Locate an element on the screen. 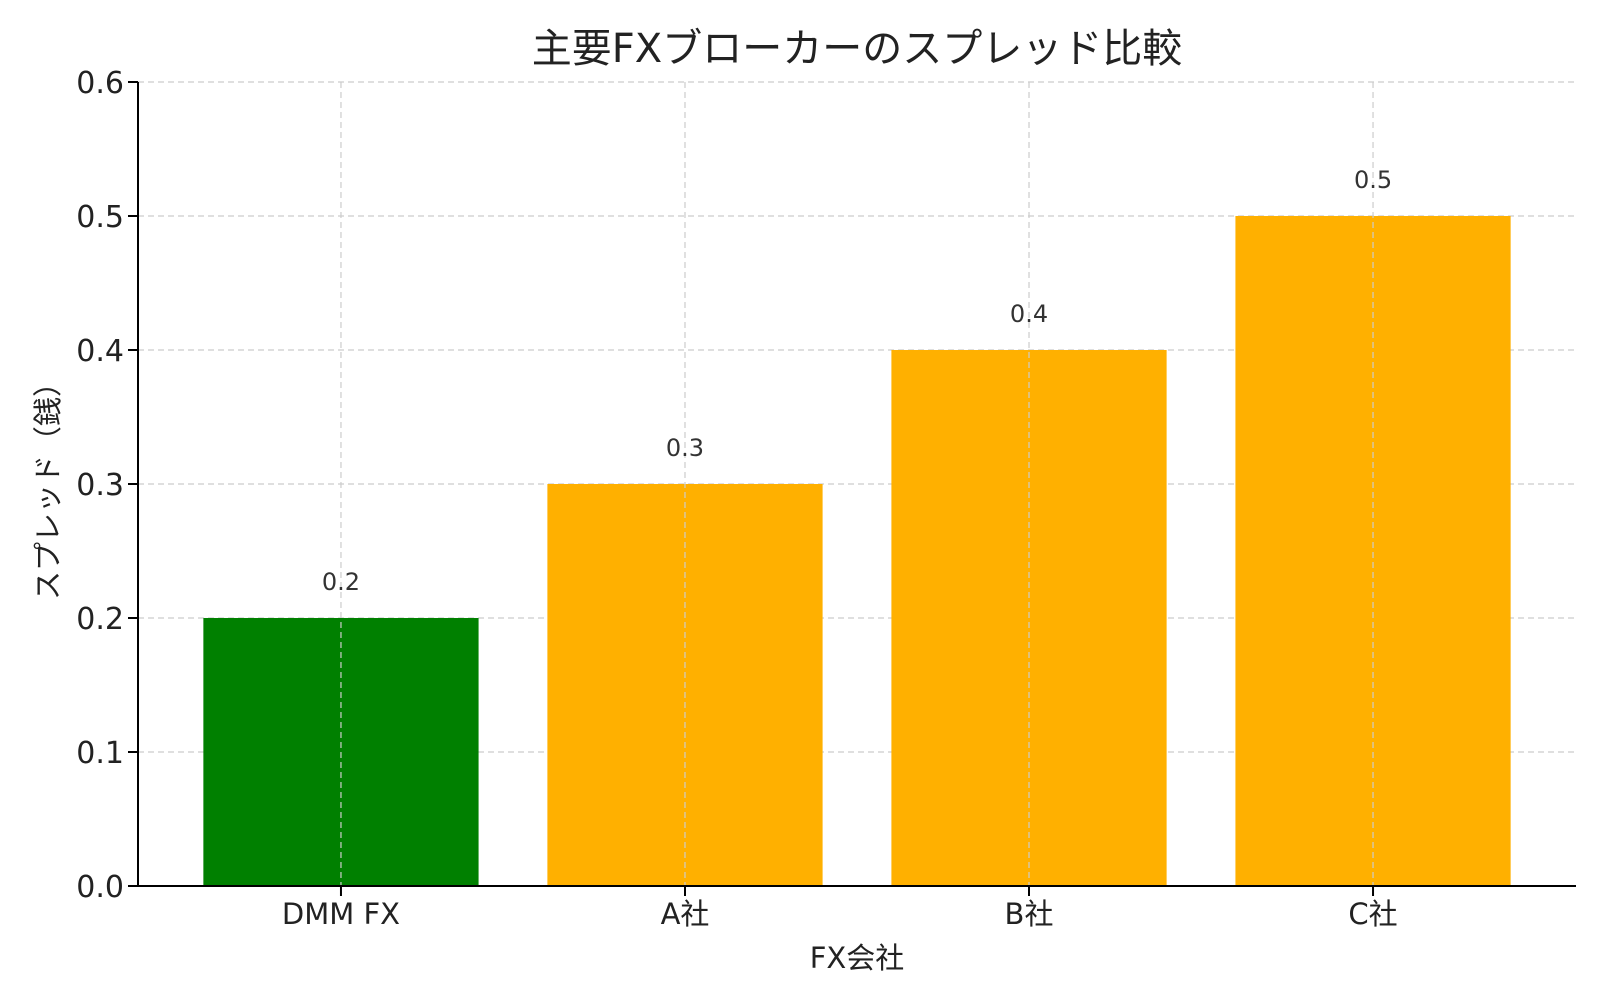  x-tick-label: DMM FX is located at coordinates (341, 914).